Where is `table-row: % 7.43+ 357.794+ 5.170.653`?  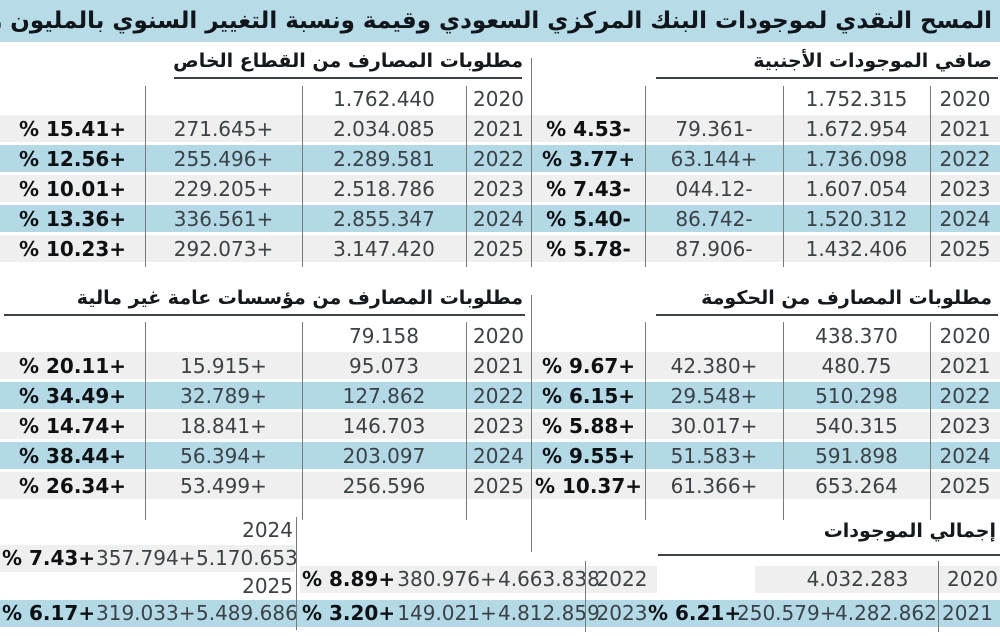
table-row: % 7.43+ 357.794+ 5.170.653 is located at coordinates (149, 558).